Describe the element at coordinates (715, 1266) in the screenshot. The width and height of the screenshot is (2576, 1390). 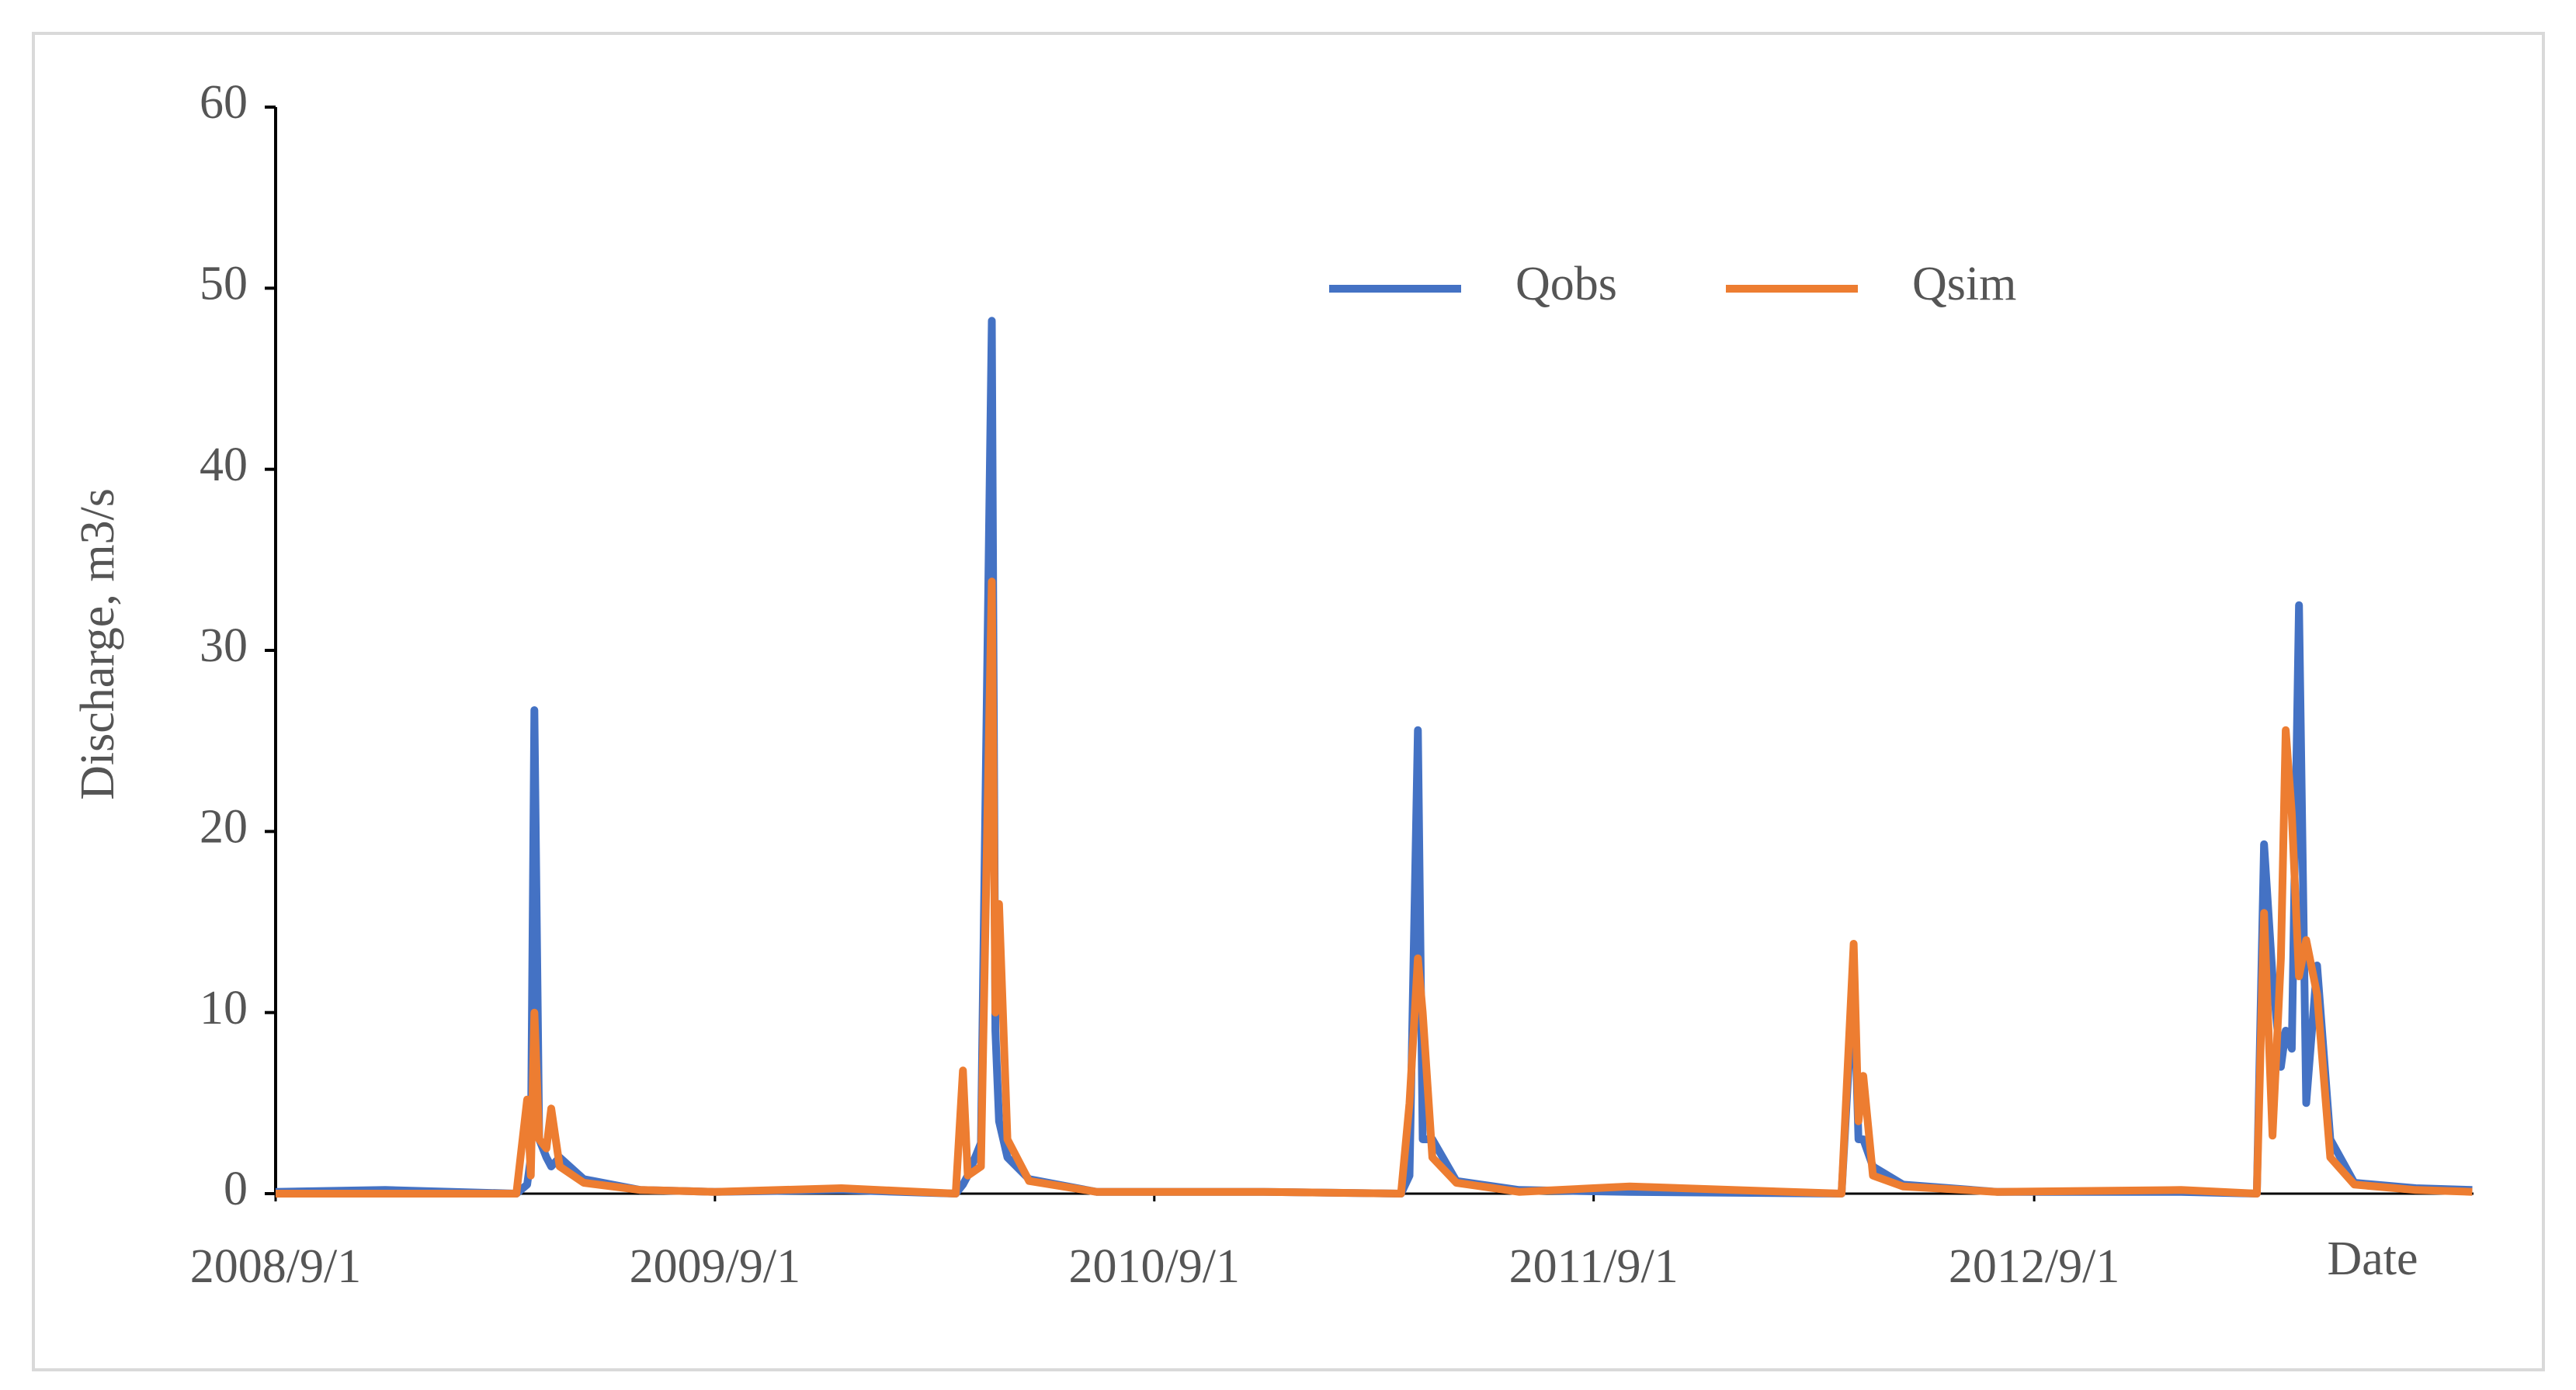
I see `x-tick-label: 2009/9/1` at that location.